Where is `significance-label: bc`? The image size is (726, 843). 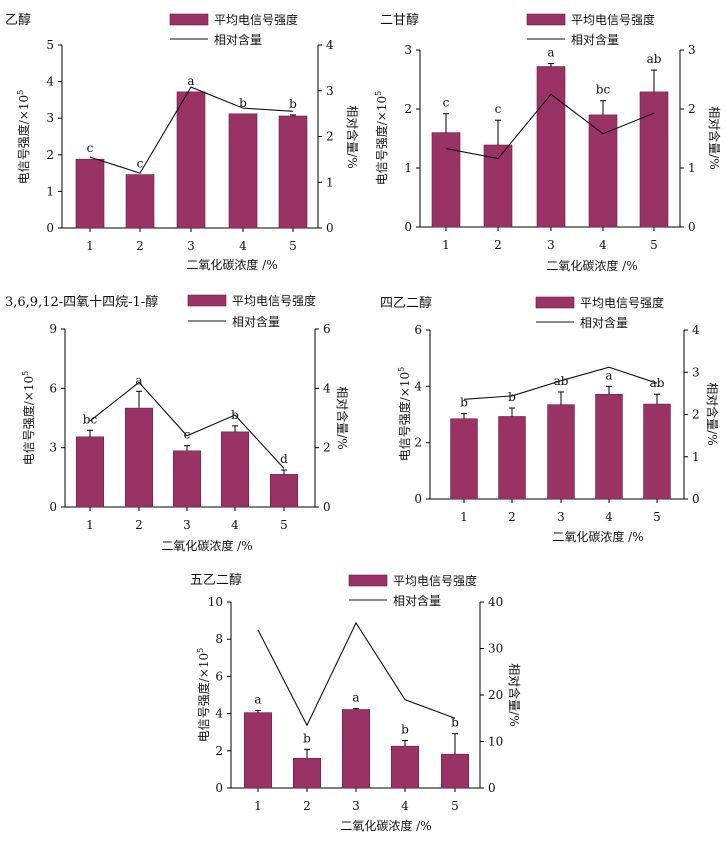
significance-label: bc is located at coordinates (90, 419).